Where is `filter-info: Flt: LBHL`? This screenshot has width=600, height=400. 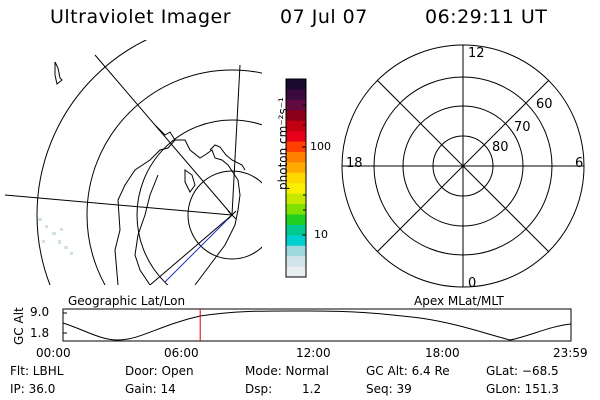
filter-info: Flt: LBHL is located at coordinates (37, 371).